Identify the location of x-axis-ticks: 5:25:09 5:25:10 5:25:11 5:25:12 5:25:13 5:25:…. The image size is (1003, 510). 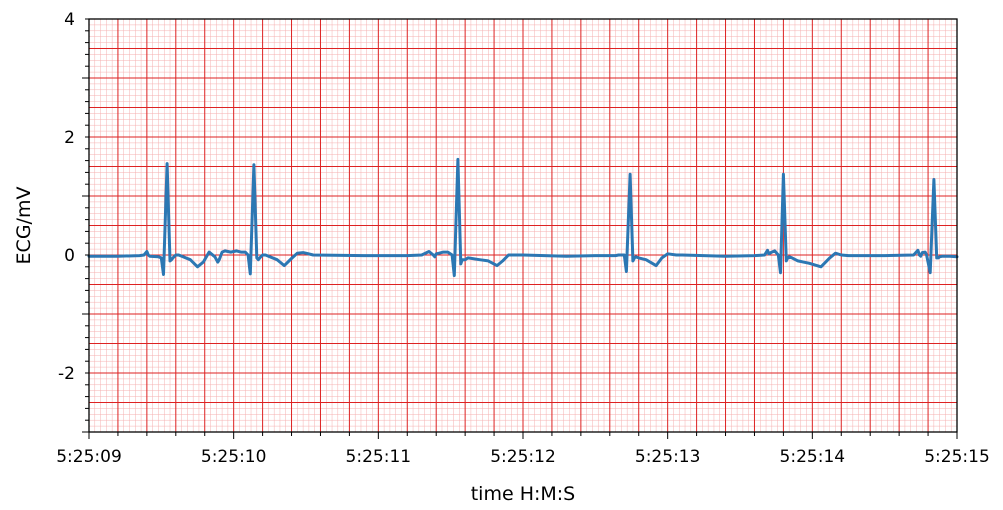
(523, 449).